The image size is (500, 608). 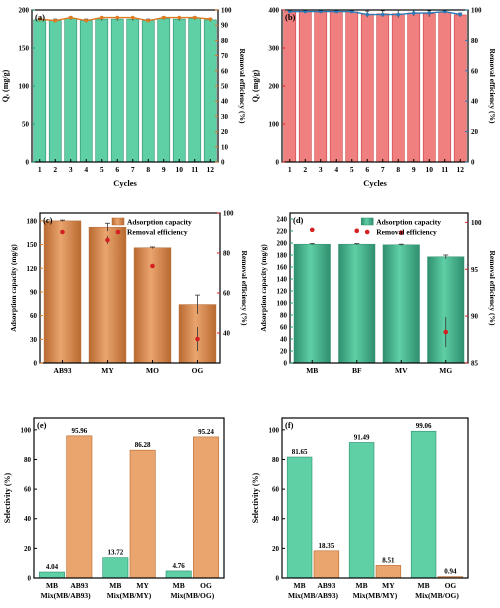 I want to click on x-tick-label: 2, so click(x=305, y=169).